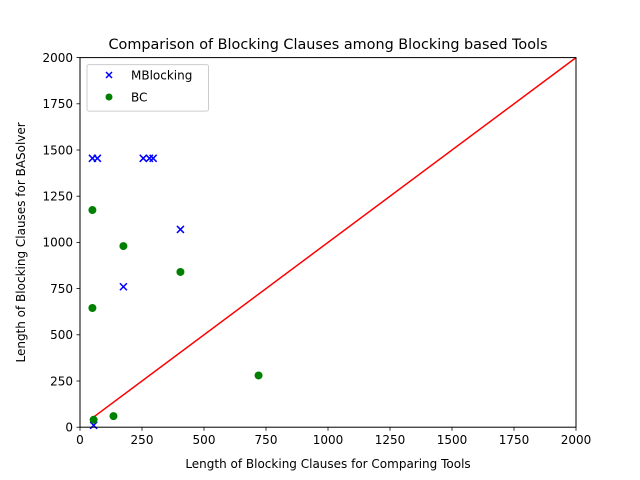  What do you see at coordinates (57, 243) in the screenshot?
I see `y-tick-label: 1000` at bounding box center [57, 243].